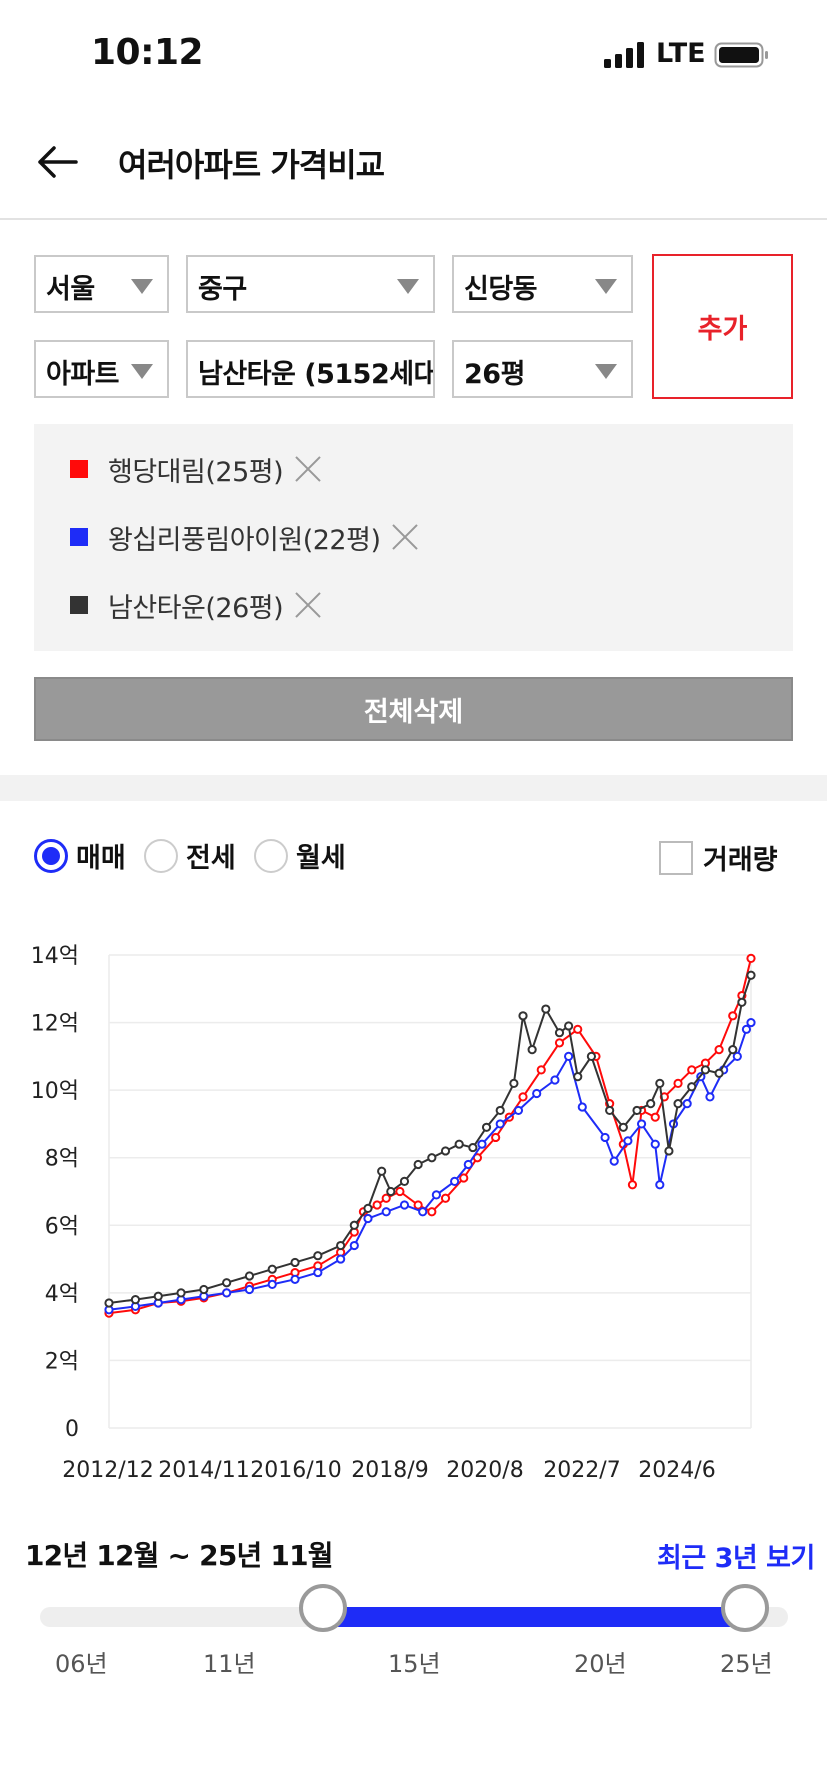 This screenshot has width=827, height=1790. I want to click on recent-3y-link: 최근 3년 보기, so click(736, 1558).